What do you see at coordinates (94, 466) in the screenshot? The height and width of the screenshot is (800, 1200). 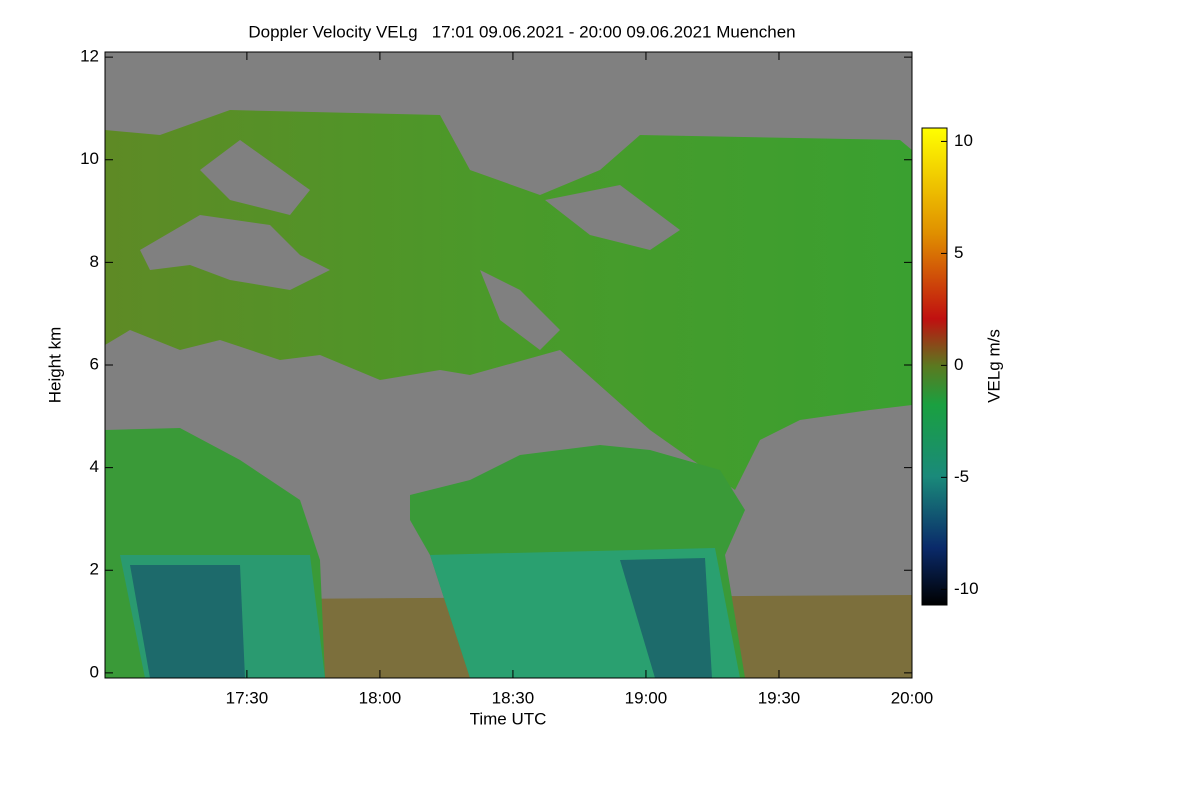 I see `y-tick-label: 4` at bounding box center [94, 466].